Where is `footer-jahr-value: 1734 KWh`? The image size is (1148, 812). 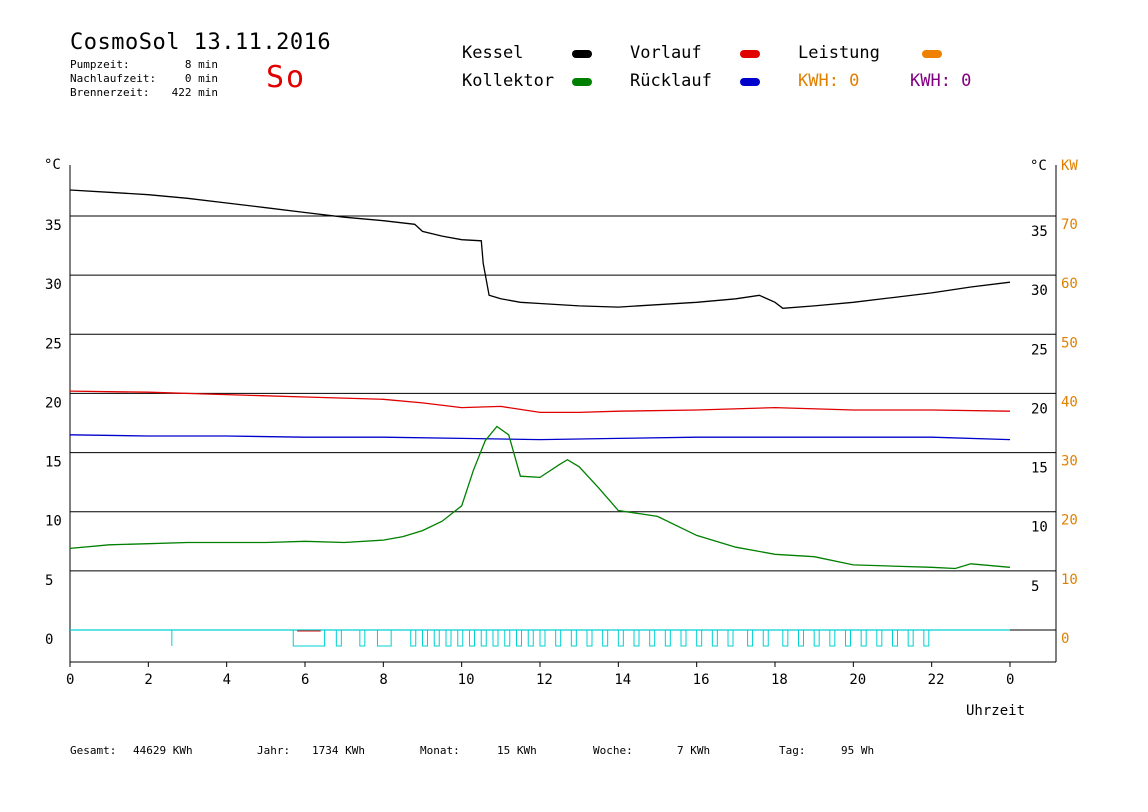 footer-jahr-value: 1734 KWh is located at coordinates (338, 750).